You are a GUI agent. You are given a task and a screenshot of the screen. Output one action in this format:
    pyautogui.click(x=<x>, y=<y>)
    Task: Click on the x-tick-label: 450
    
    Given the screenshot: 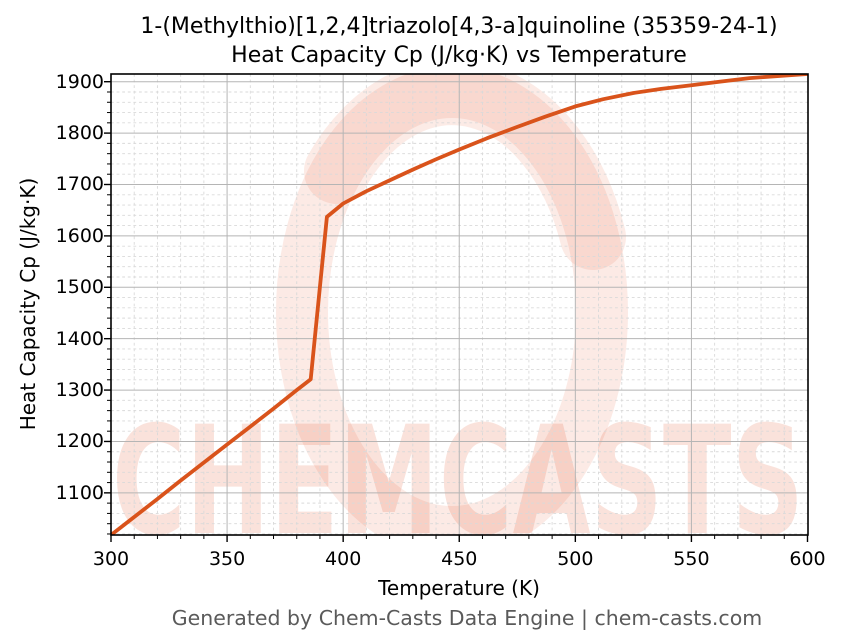 What is the action you would take?
    pyautogui.click(x=459, y=559)
    